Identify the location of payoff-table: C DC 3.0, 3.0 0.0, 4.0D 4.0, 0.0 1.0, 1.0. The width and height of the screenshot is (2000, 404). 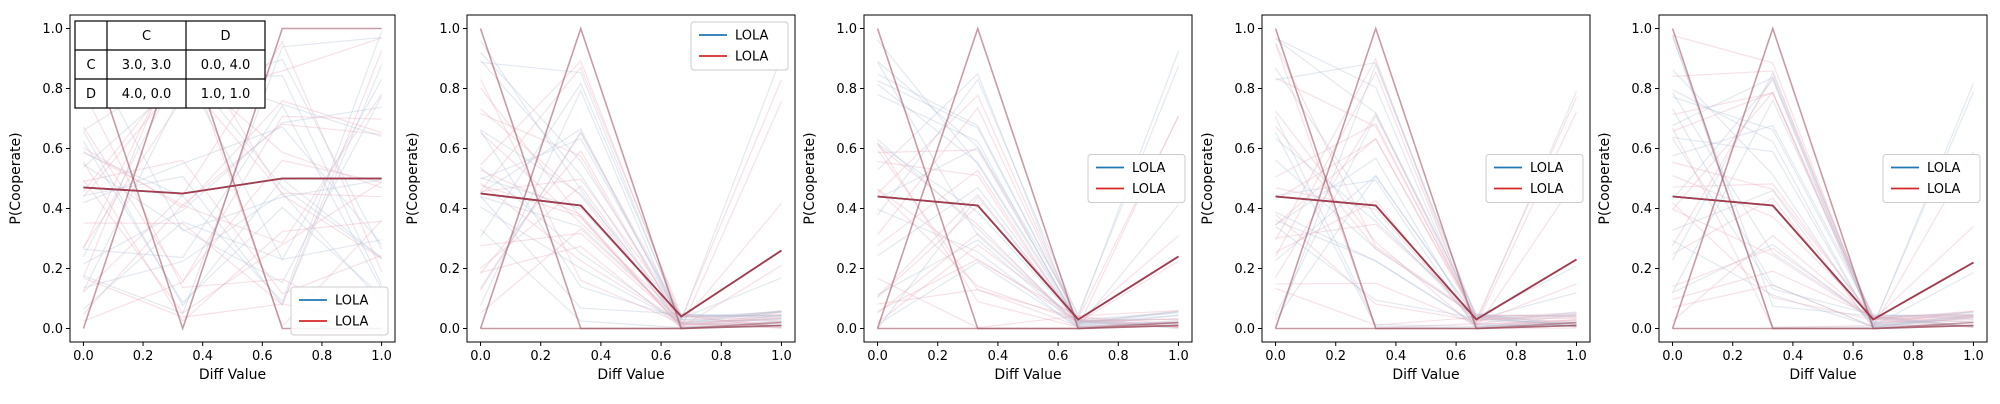
(170, 64).